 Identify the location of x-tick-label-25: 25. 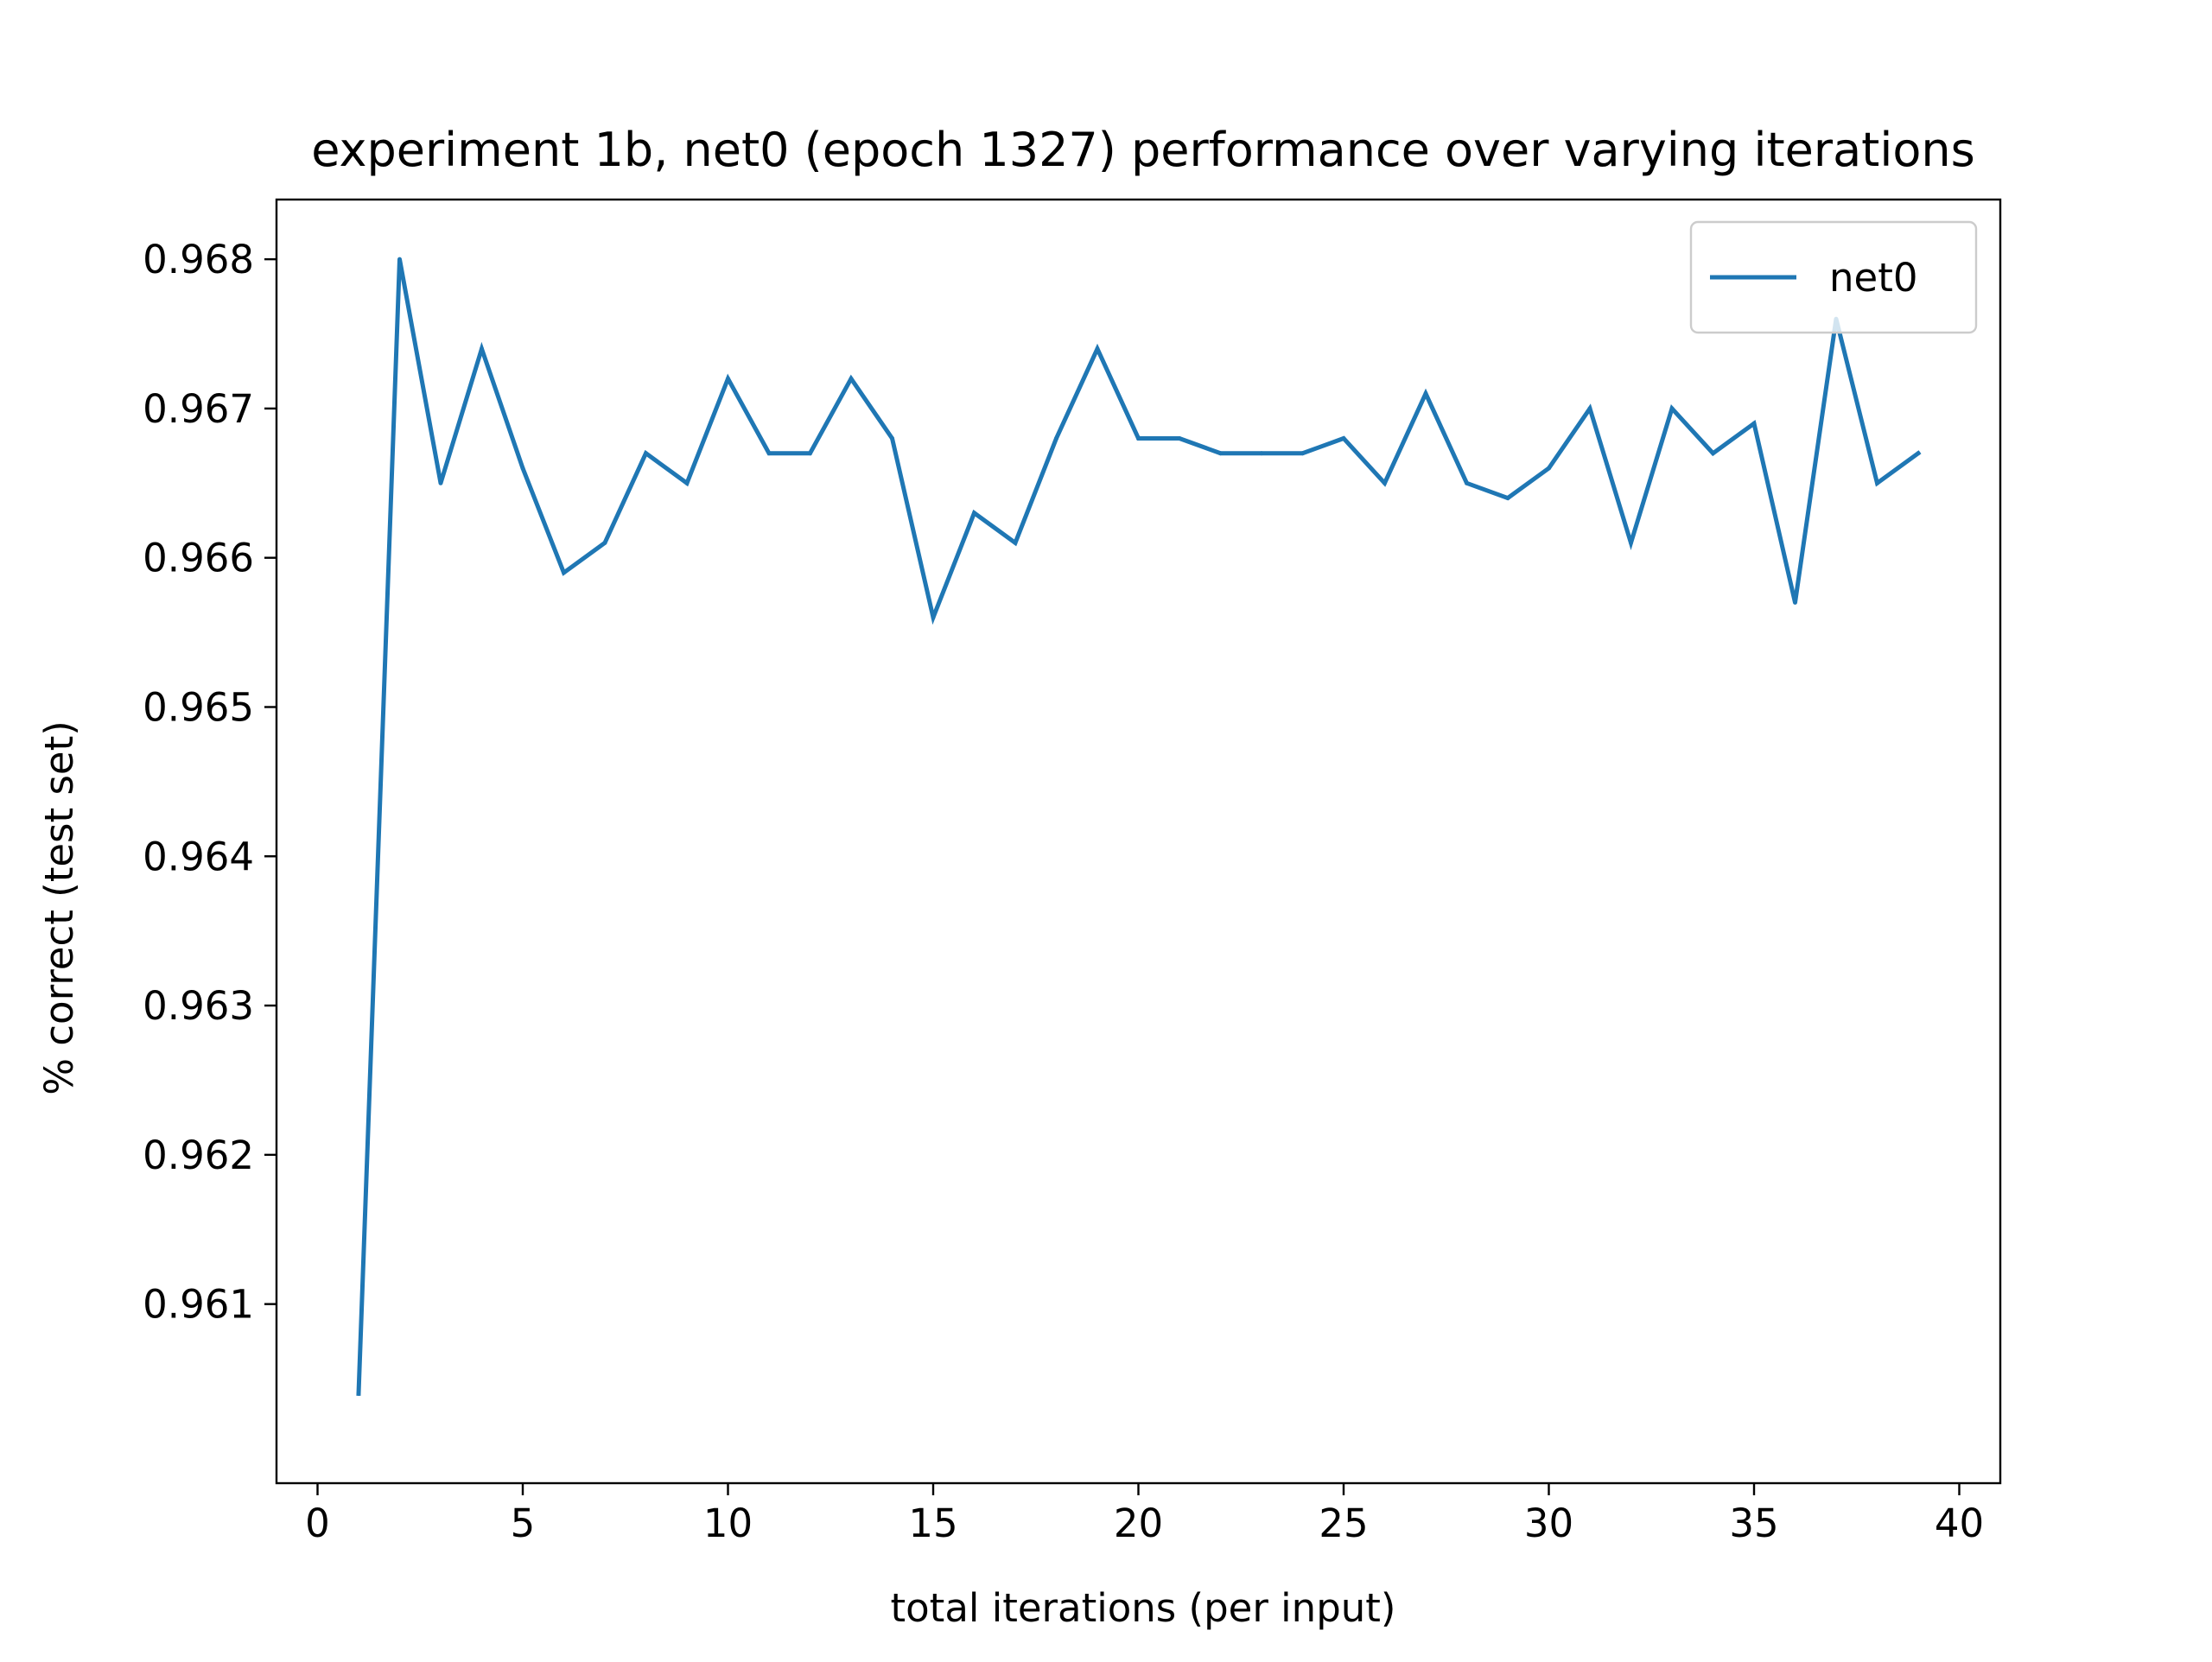
(1343, 1523).